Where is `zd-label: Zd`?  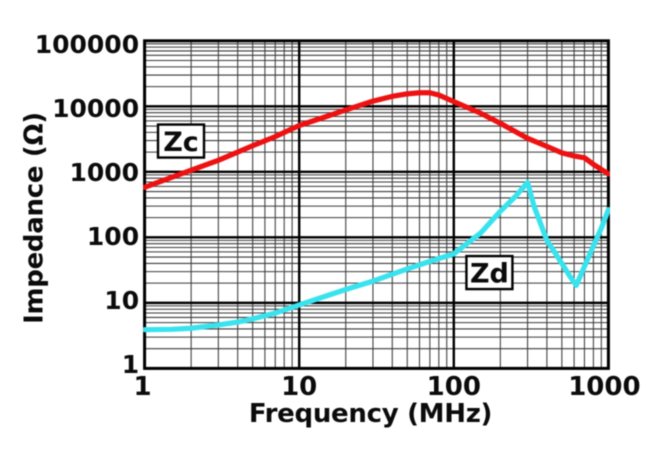
zd-label: Zd is located at coordinates (489, 274).